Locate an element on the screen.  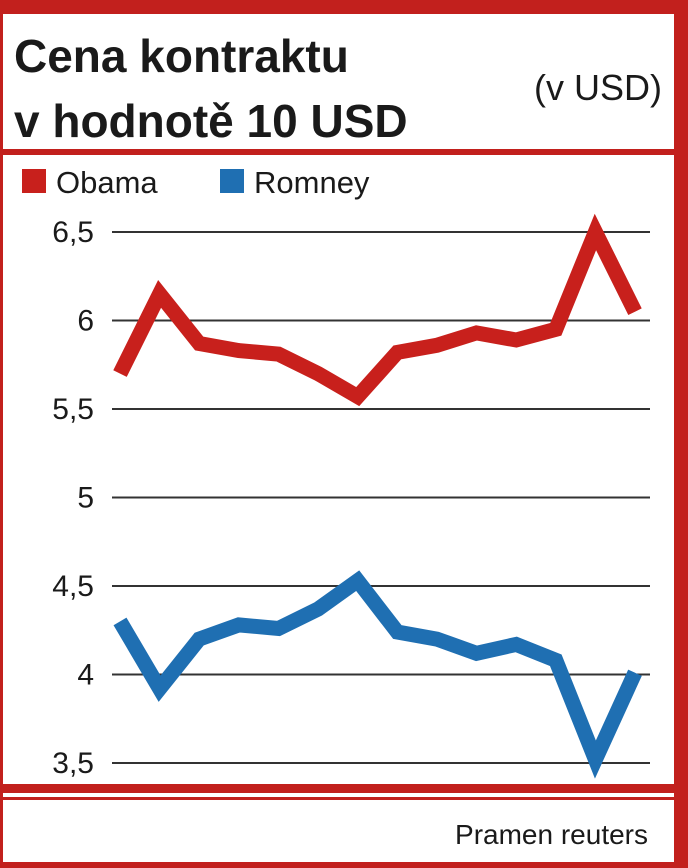
y-tick-label: 3,5 is located at coordinates (73, 763).